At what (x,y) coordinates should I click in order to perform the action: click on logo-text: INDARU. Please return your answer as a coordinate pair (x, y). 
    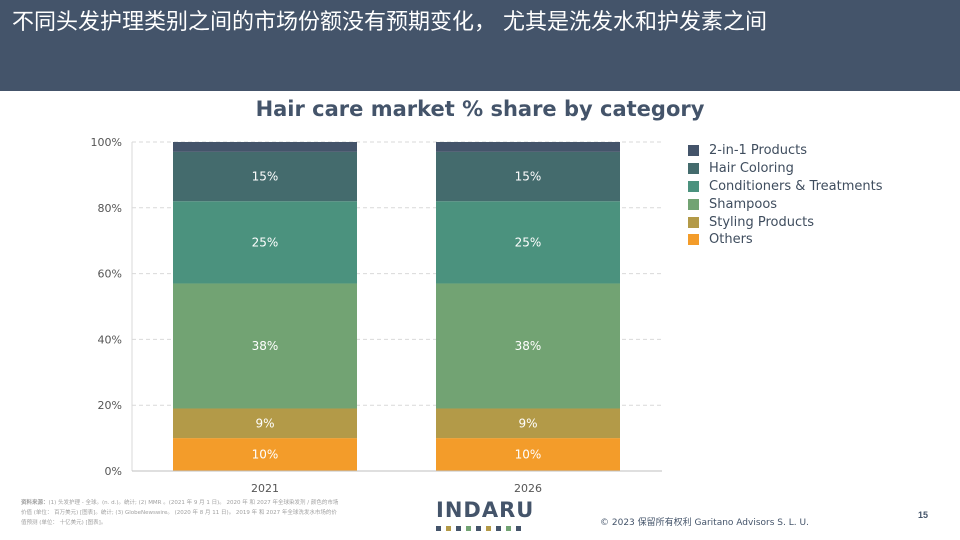
    Looking at the image, I should click on (485, 510).